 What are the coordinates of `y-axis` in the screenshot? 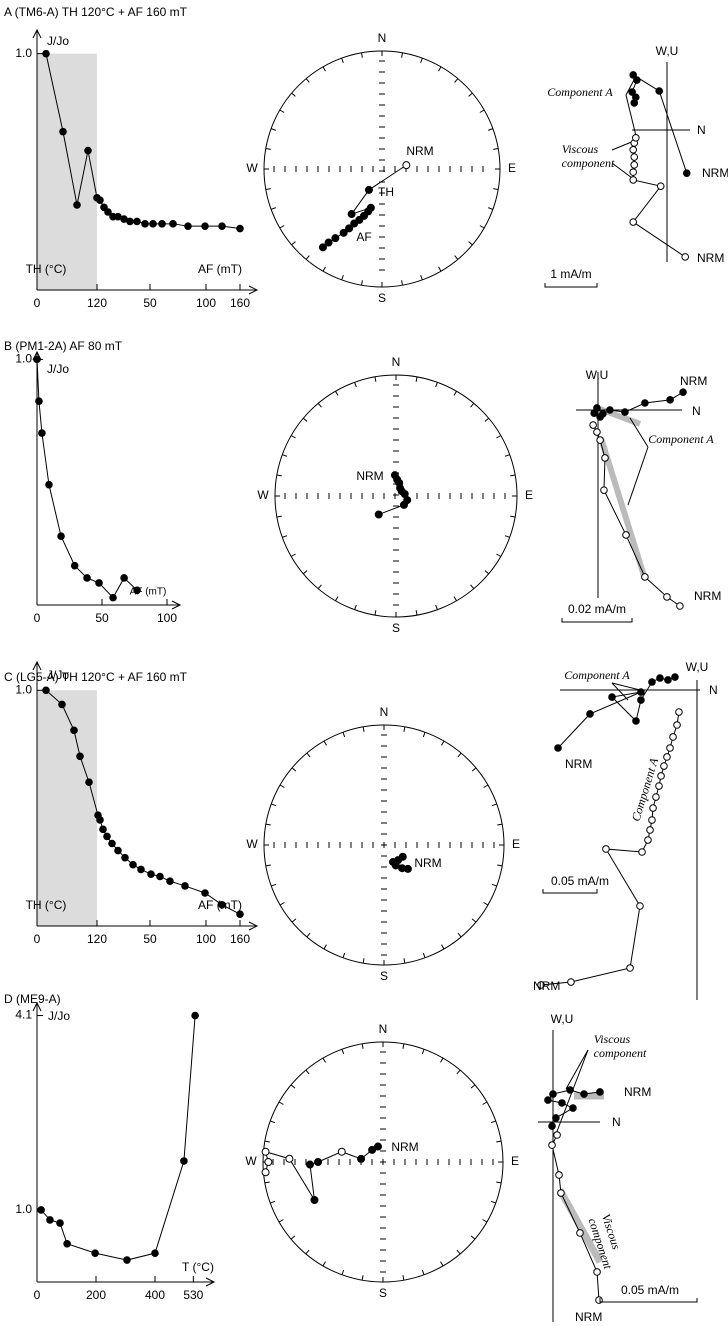 It's located at (37, 477).